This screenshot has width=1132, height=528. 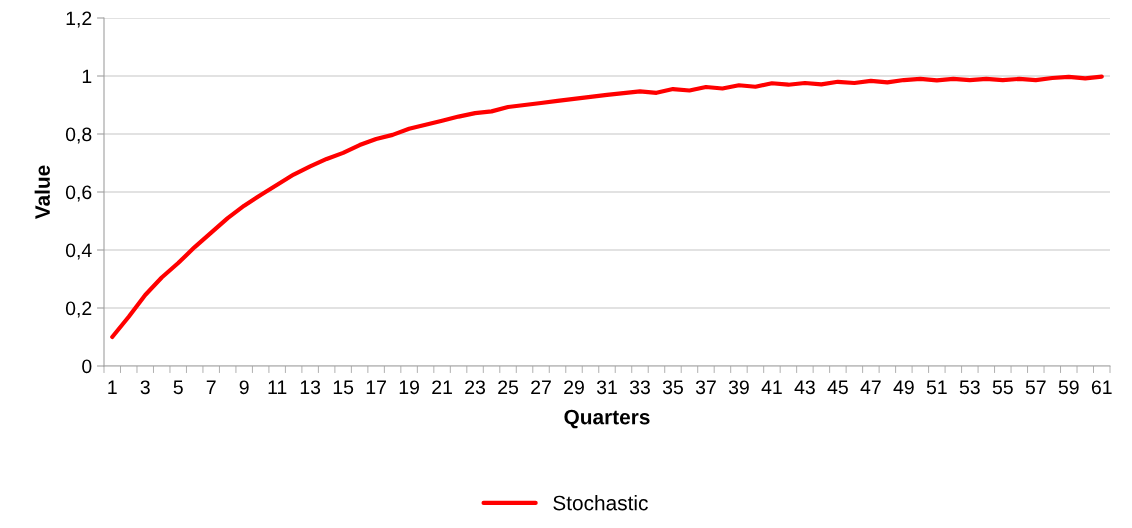 What do you see at coordinates (903, 387) in the screenshot?
I see `x-tick-label: 49` at bounding box center [903, 387].